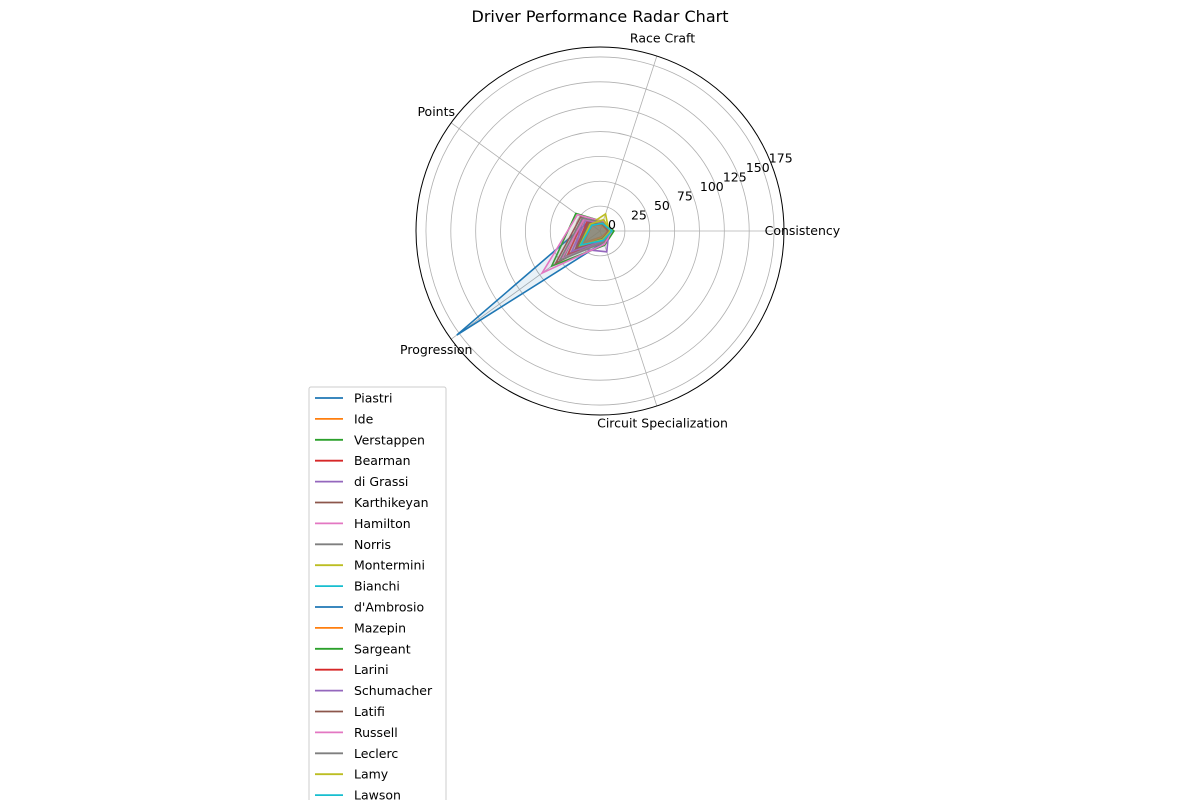 This screenshot has height=800, width=1200. Describe the element at coordinates (373, 398) in the screenshot. I see `legend-label: Piastri` at that location.